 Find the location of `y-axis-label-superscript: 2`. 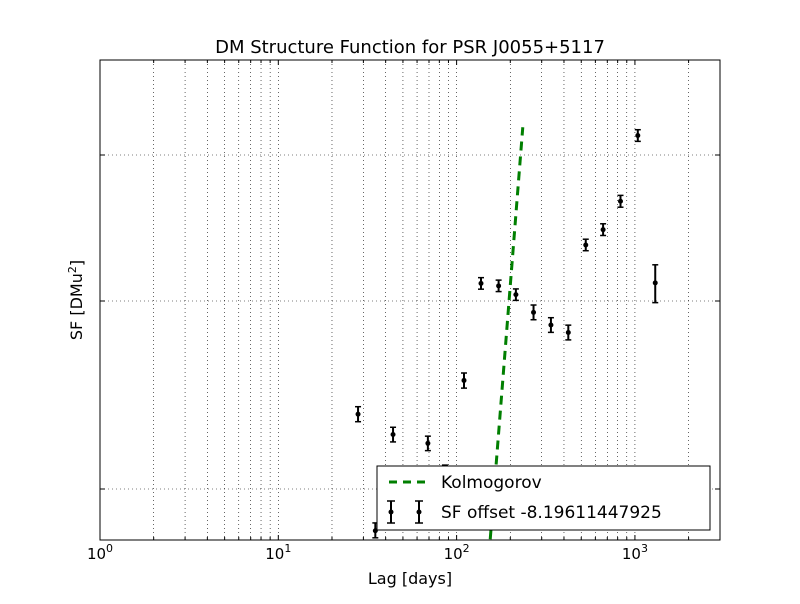

y-axis-label-superscript: 2 is located at coordinates (72, 269).